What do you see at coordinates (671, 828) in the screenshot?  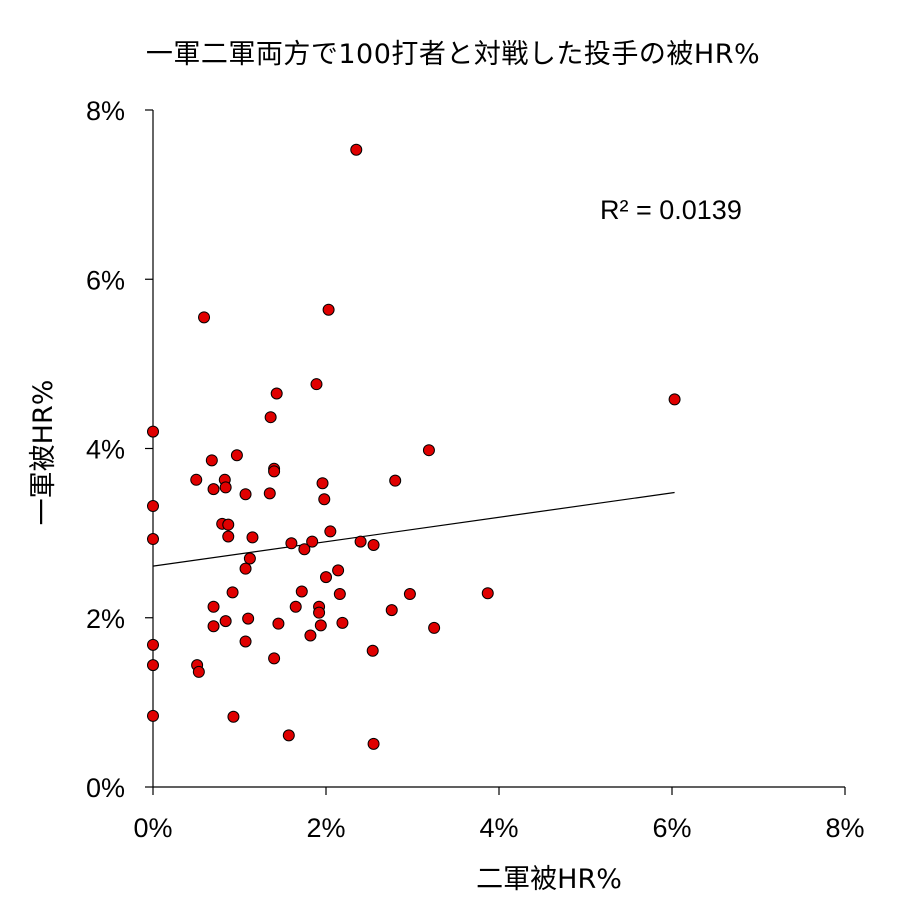 I see `x-tick-label: 6%` at bounding box center [671, 828].